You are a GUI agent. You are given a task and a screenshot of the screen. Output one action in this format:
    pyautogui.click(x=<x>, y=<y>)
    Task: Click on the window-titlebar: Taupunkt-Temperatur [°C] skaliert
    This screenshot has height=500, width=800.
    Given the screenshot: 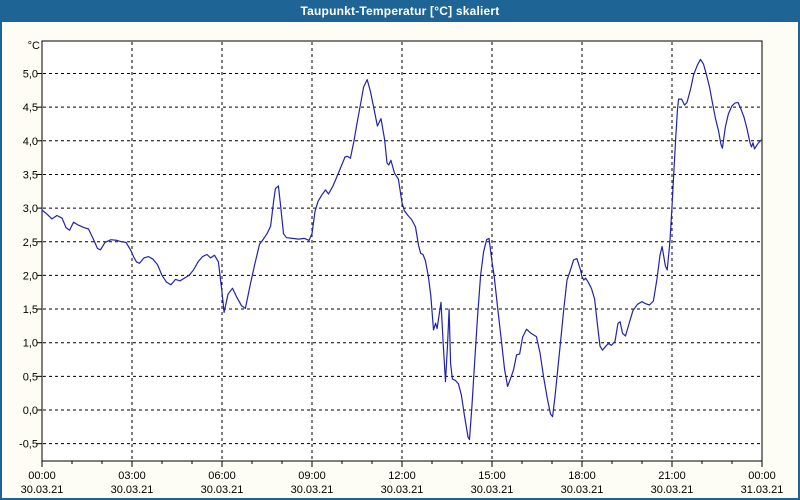 What is the action you would take?
    pyautogui.click(x=400, y=11)
    